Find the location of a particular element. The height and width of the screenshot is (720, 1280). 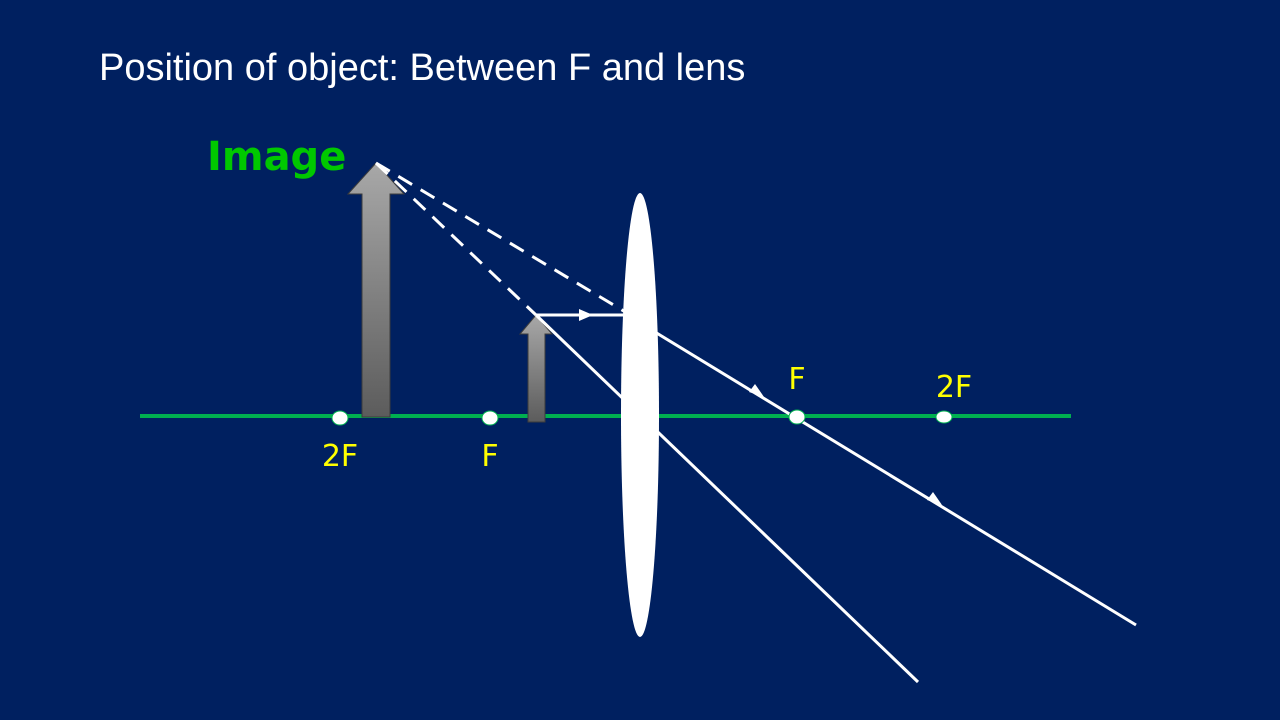

ray-parallel-arrowhead is located at coordinates (586, 315).